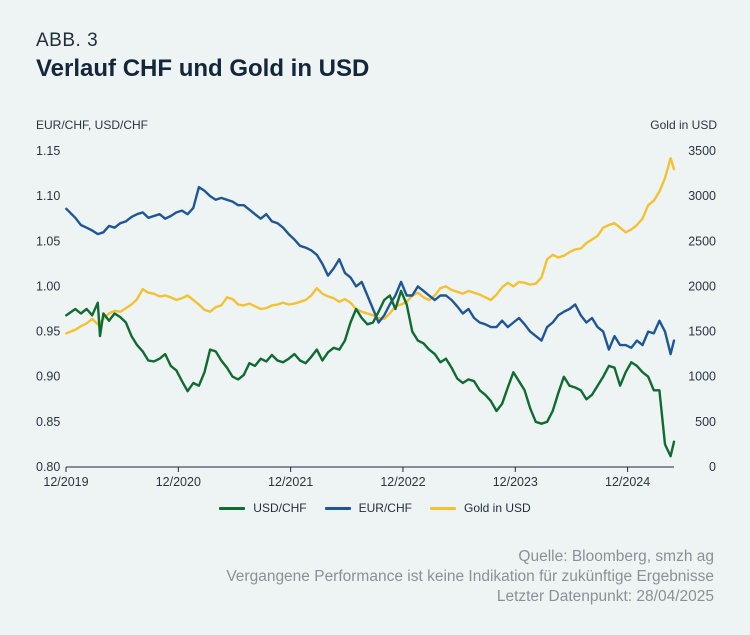  What do you see at coordinates (712, 467) in the screenshot?
I see `y-right-tick-label: 0` at bounding box center [712, 467].